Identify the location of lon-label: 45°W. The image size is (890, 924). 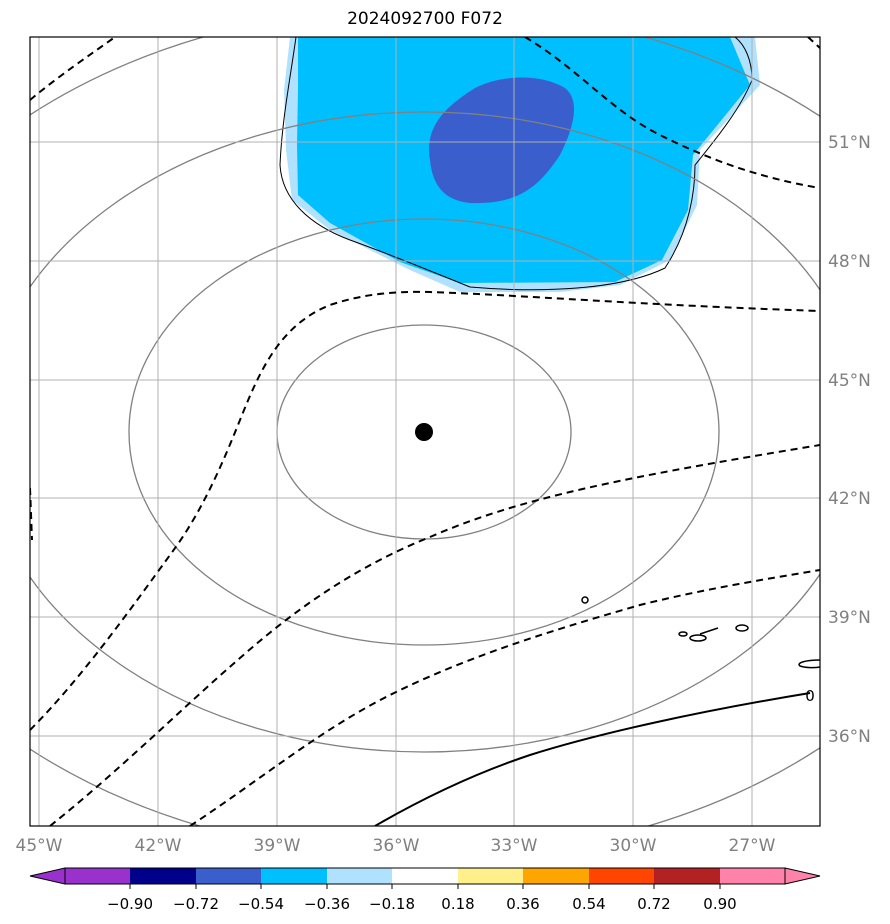
(39, 846).